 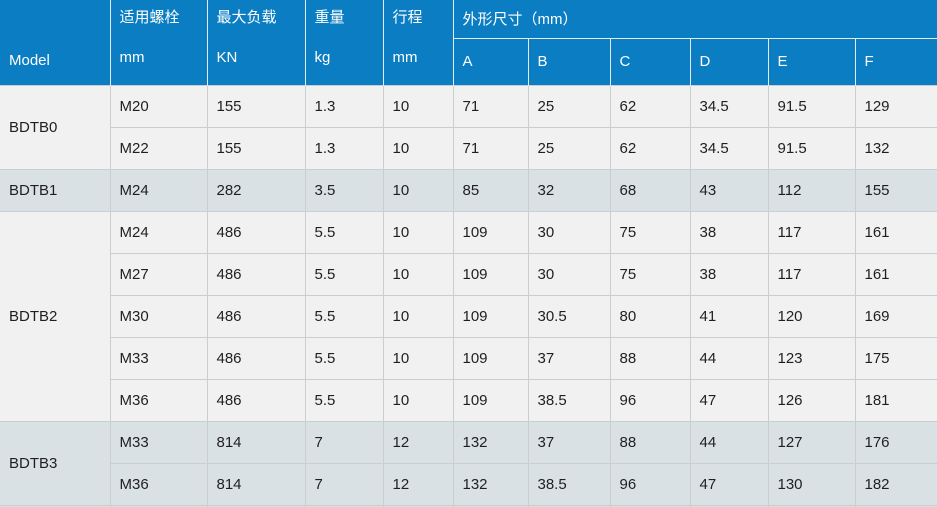 I want to click on cell: 126, so click(x=812, y=399).